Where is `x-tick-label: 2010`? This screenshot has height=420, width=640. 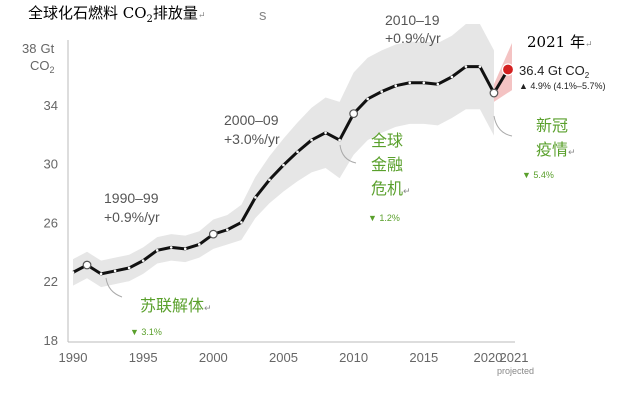
x-tick-label: 2010 is located at coordinates (353, 357).